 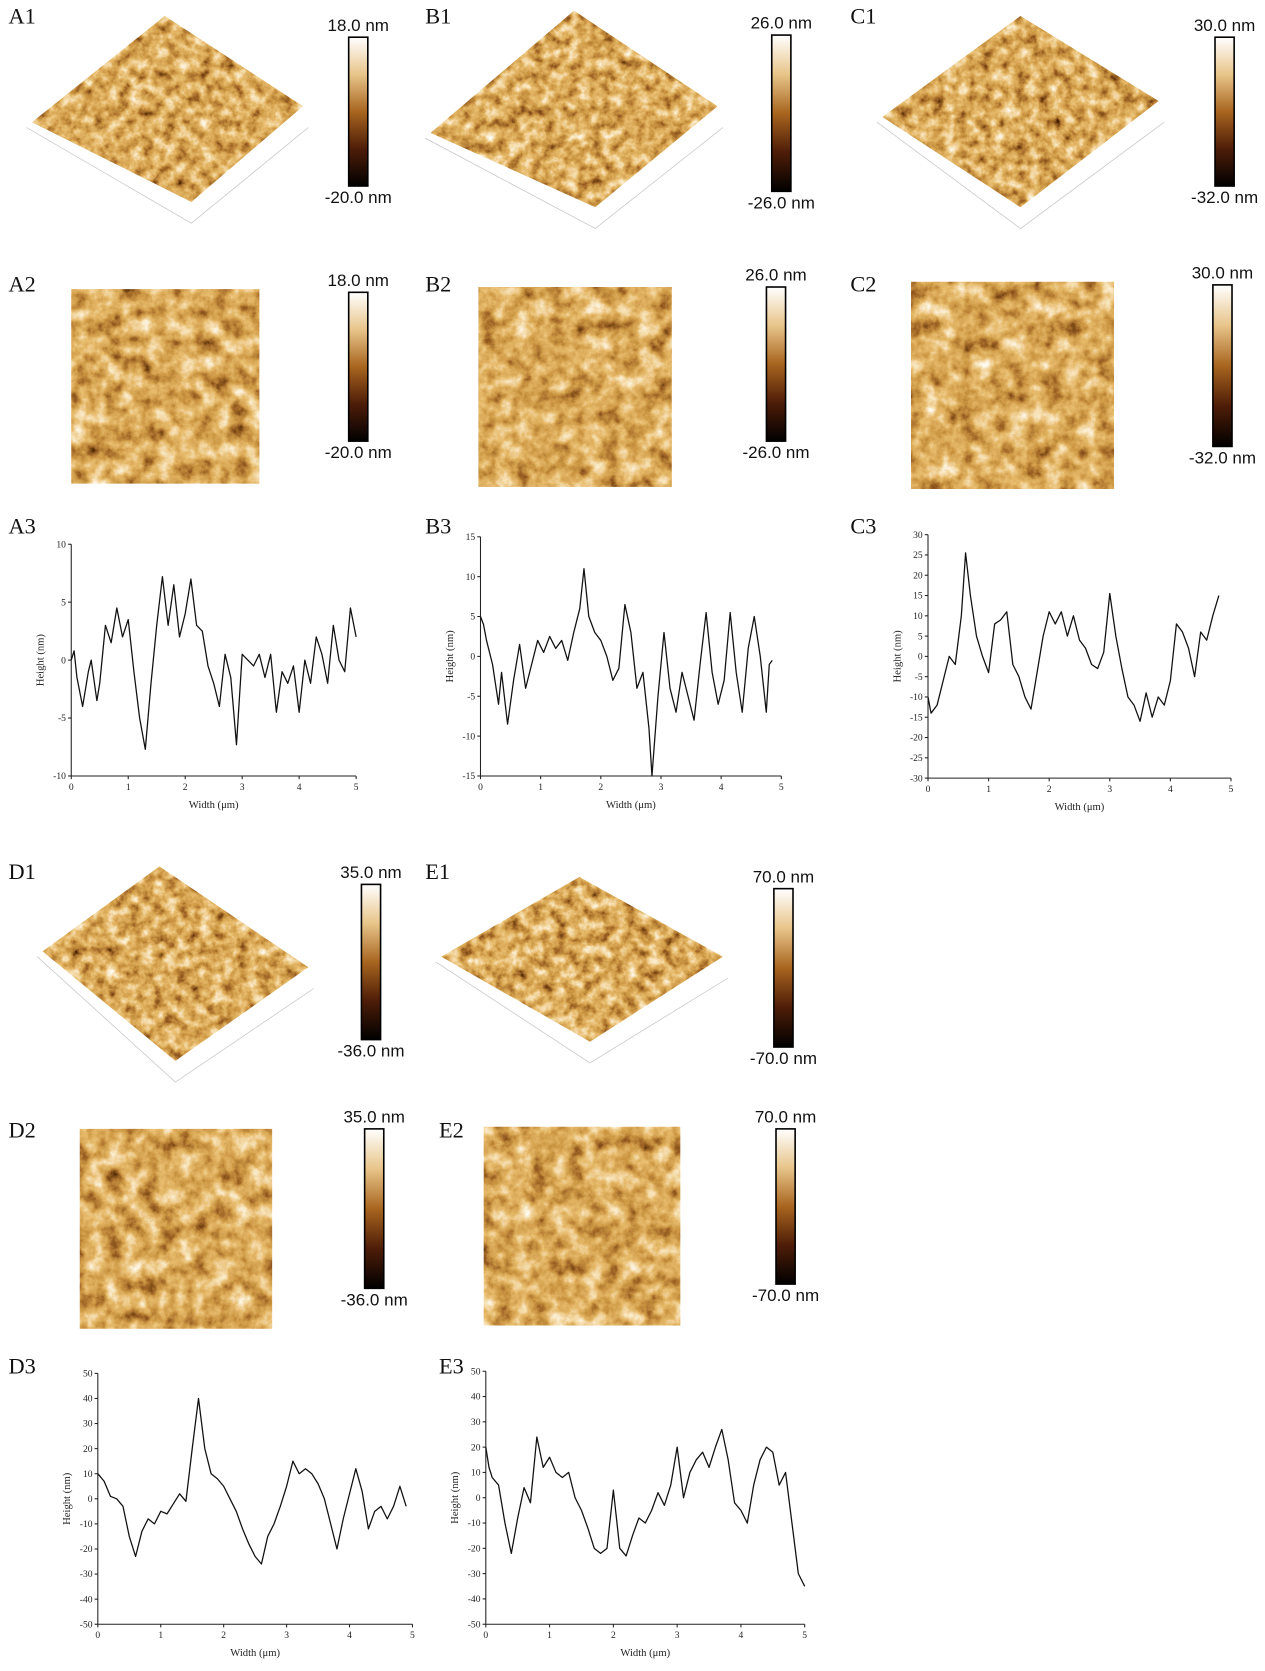 I want to click on chart-label: C3, so click(x=863, y=526).